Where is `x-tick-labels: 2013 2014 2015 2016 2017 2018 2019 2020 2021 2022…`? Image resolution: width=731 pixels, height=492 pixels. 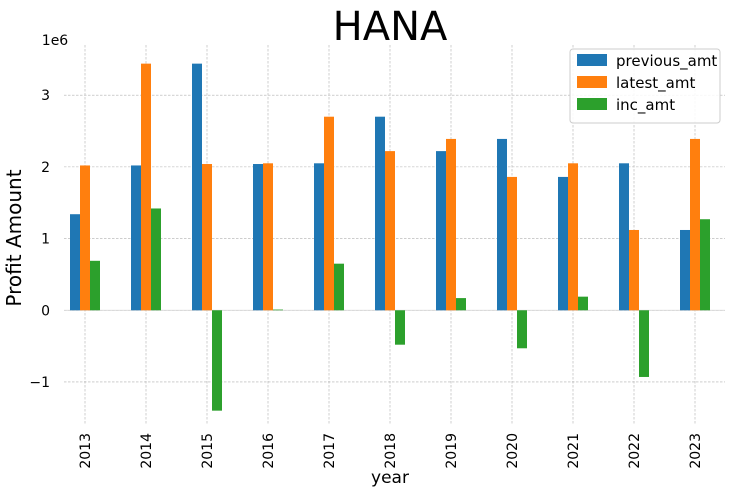 x-tick-labels: 2013 2014 2015 2016 2017 2018 2019 2020 2021 2022… is located at coordinates (391, 451).